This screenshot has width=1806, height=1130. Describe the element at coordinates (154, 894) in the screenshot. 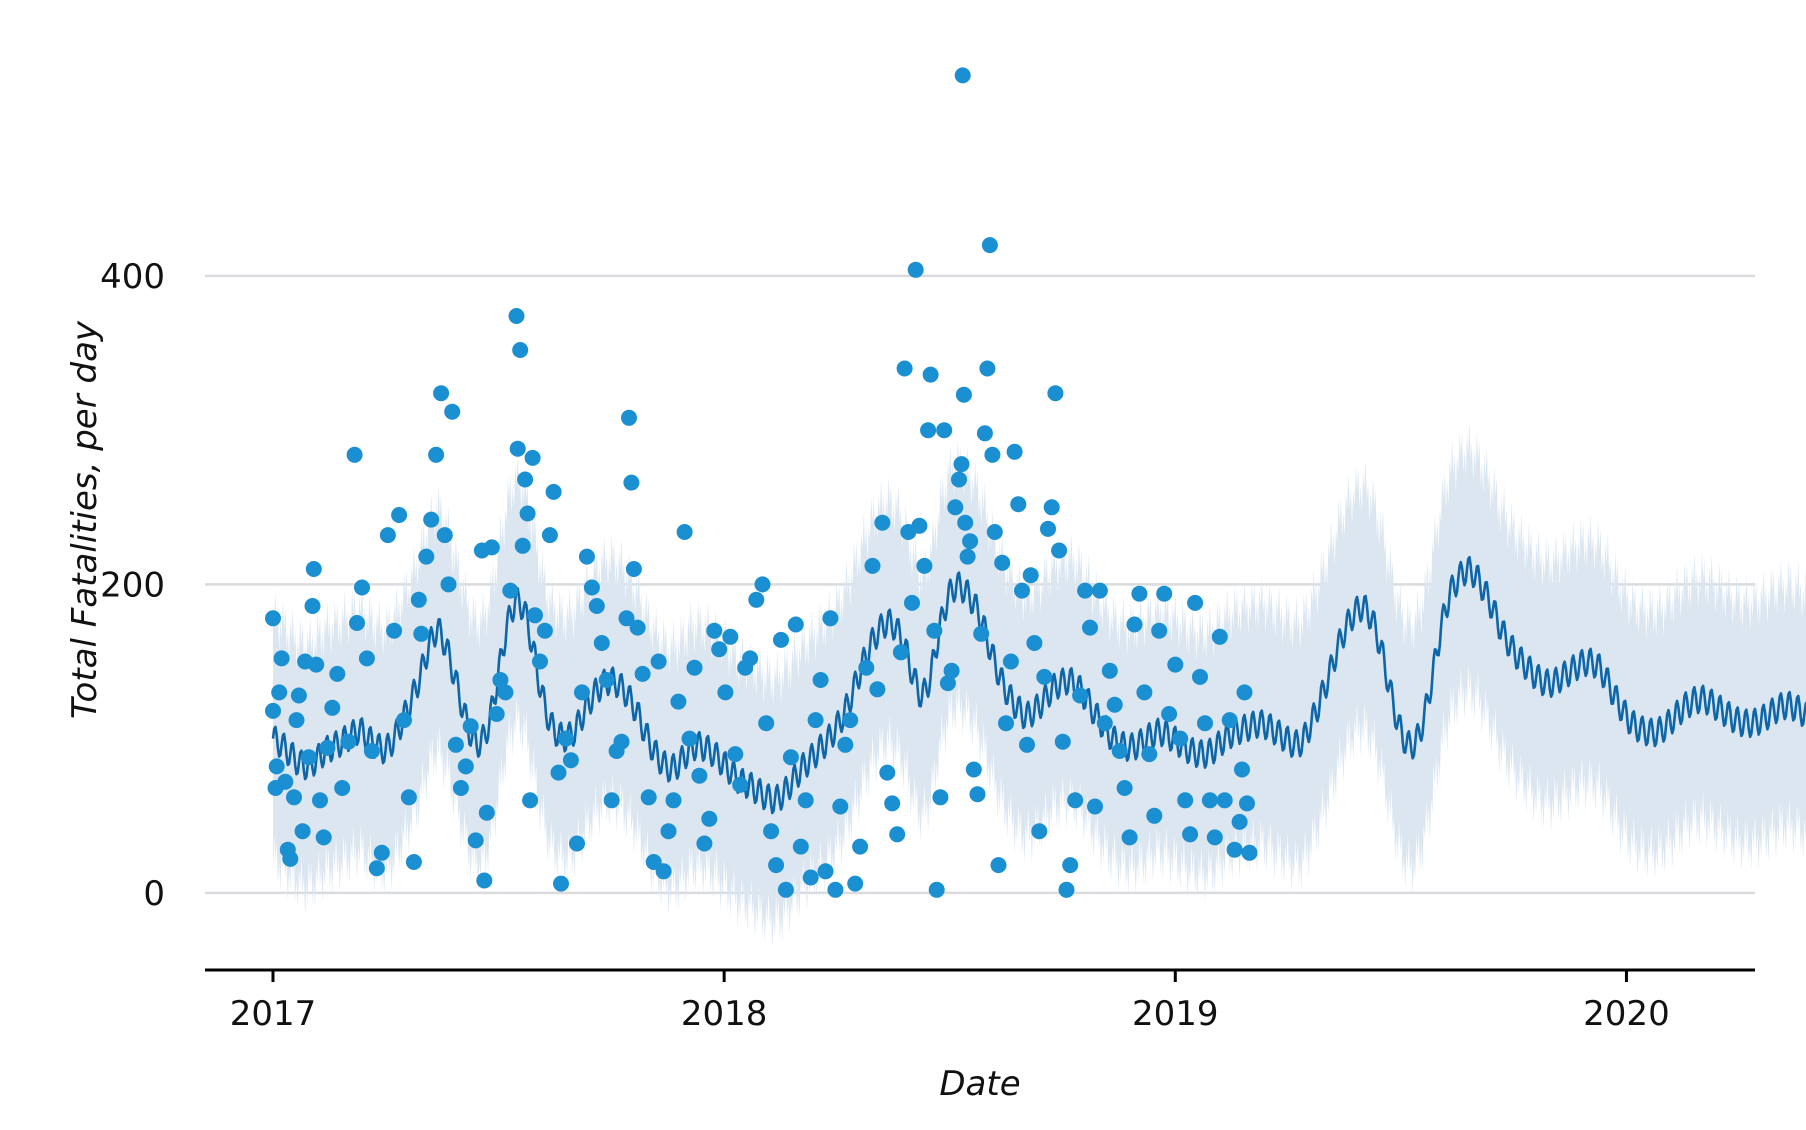

I see `y-tick-label: 0` at that location.